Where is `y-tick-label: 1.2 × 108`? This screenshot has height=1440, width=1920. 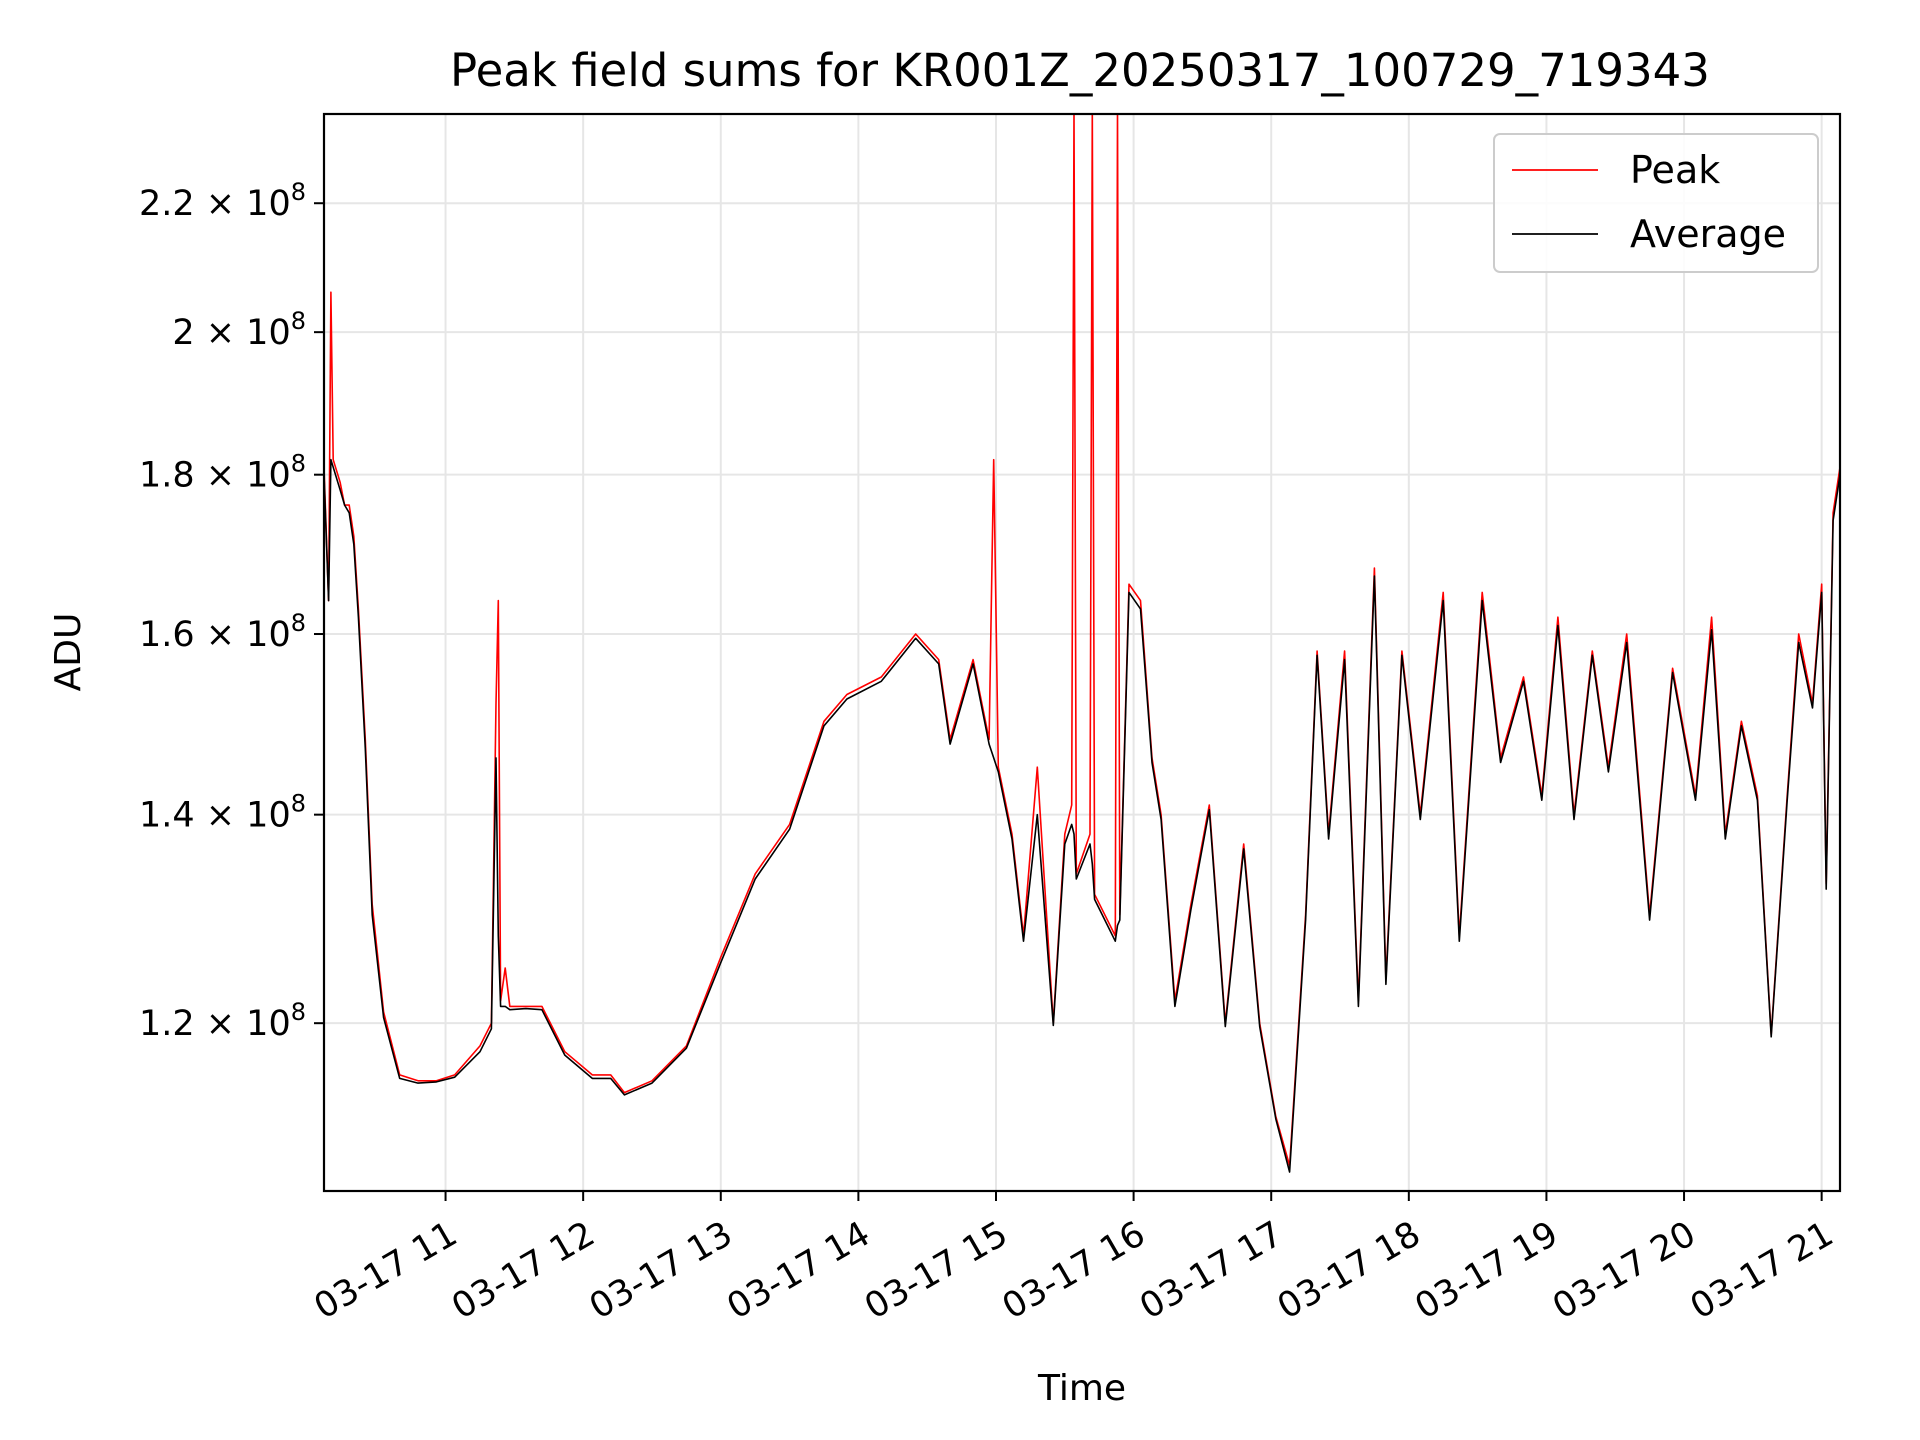 y-tick-label: 1.2 × 108 is located at coordinates (222, 1021).